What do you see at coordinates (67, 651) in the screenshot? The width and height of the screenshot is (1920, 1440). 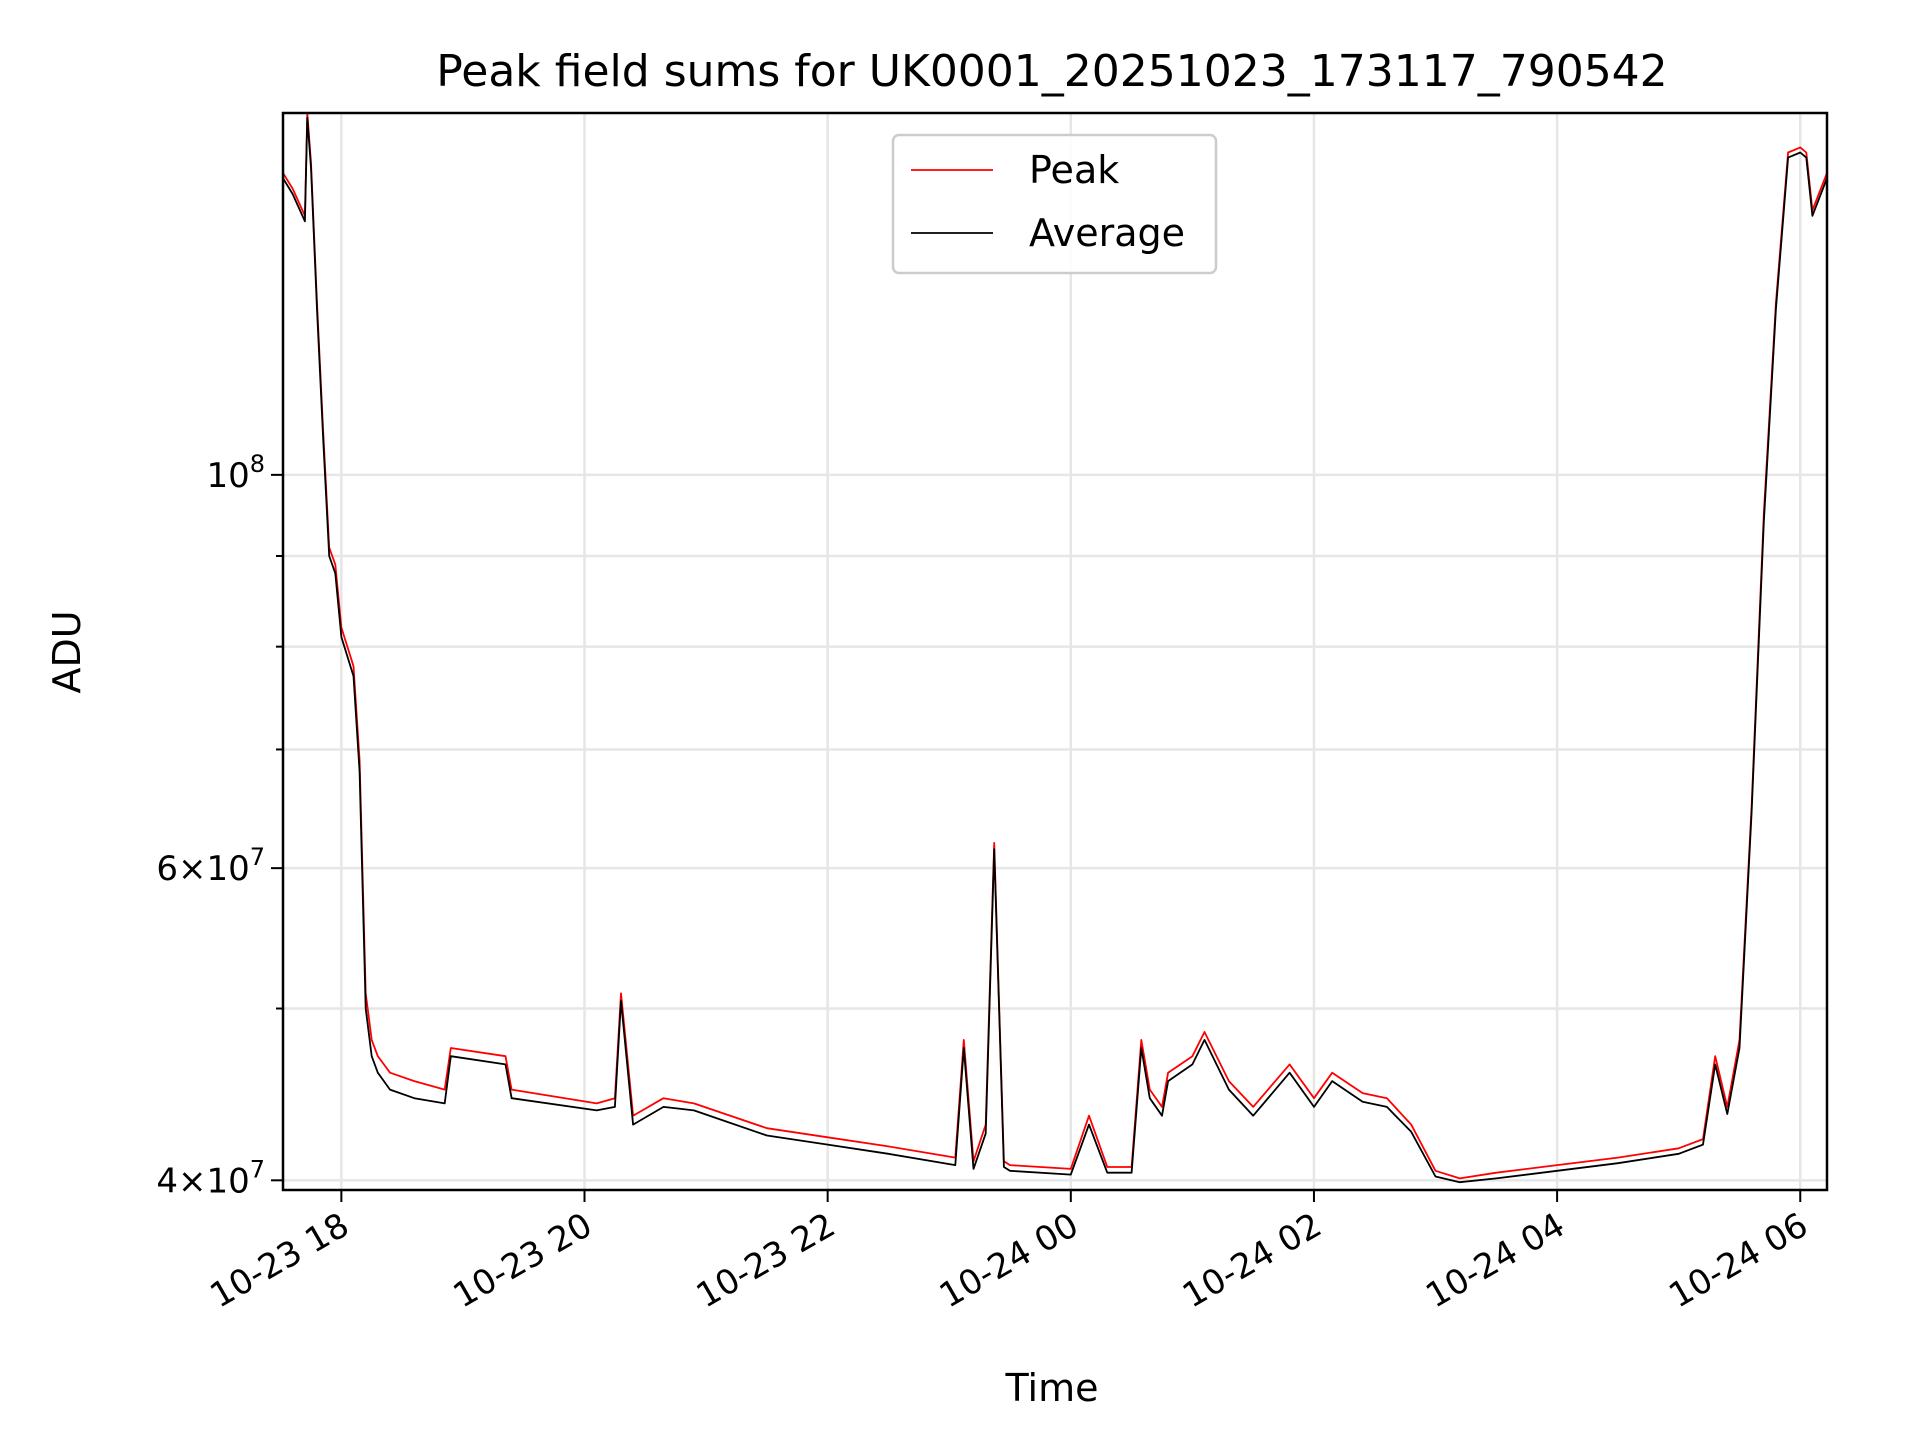 I see `y-axis-label: ADU` at bounding box center [67, 651].